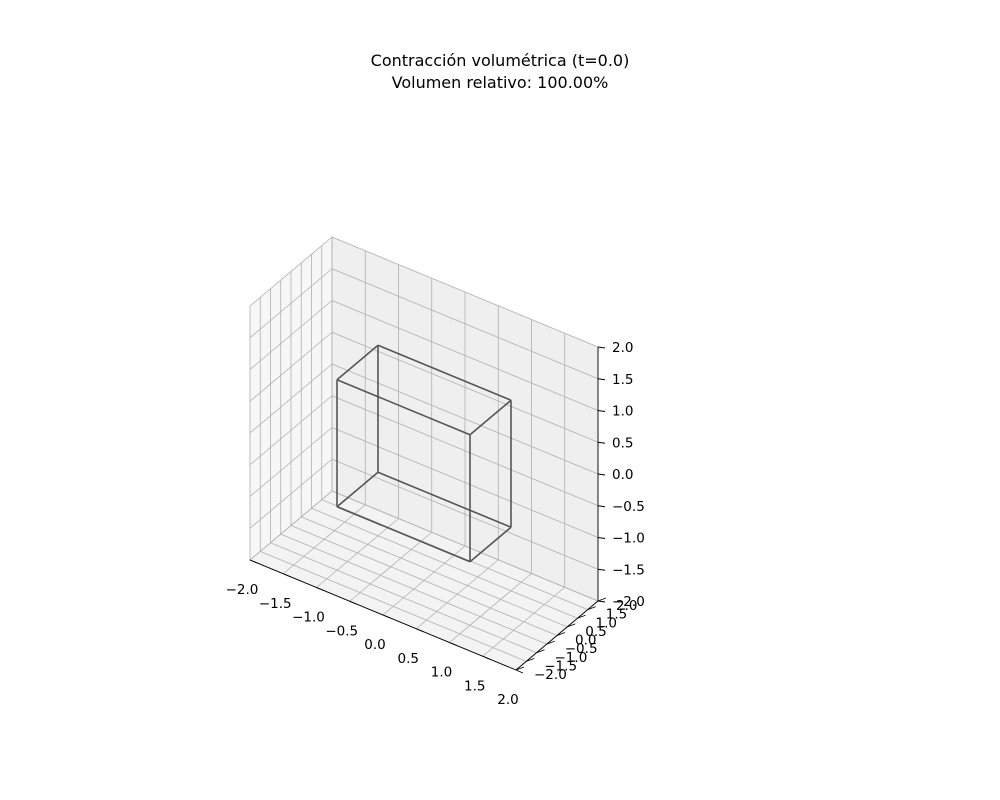 Image resolution: width=1000 pixels, height=800 pixels. What do you see at coordinates (628, 570) in the screenshot?
I see `z-tick-label: −1.5` at bounding box center [628, 570].